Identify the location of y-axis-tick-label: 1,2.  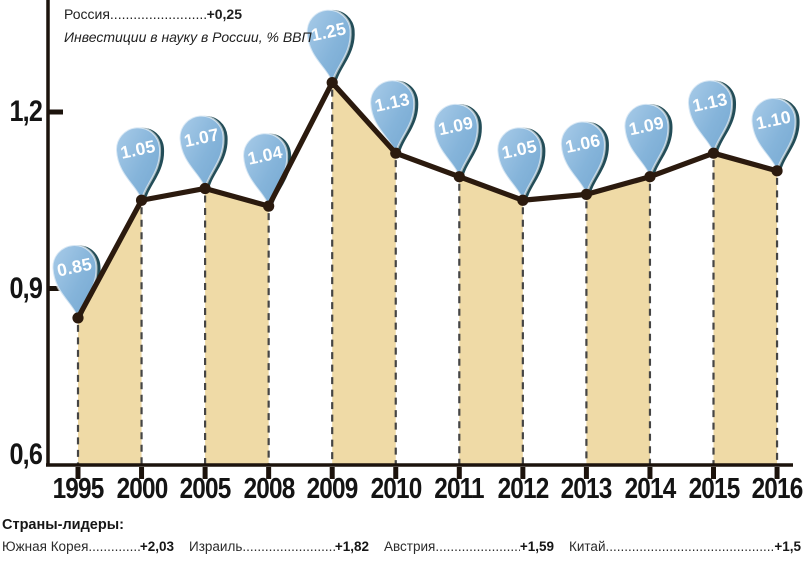
(26, 111).